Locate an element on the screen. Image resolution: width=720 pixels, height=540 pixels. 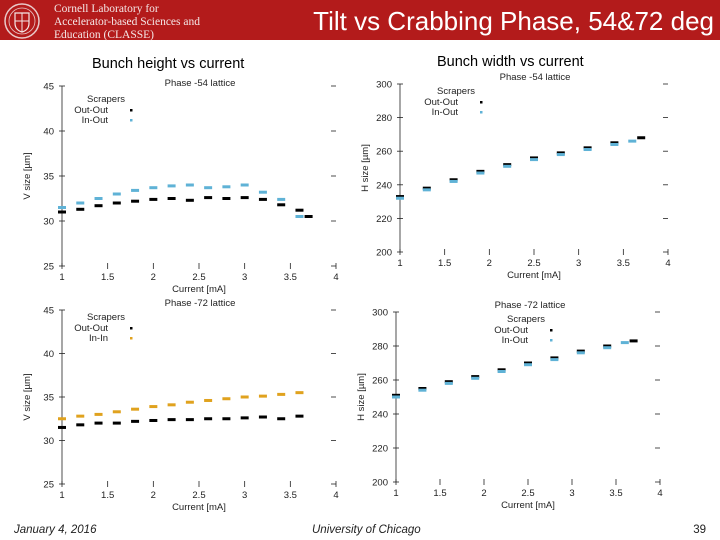
logo-line: Accelerator-based Sciences and is located at coordinates (127, 22).